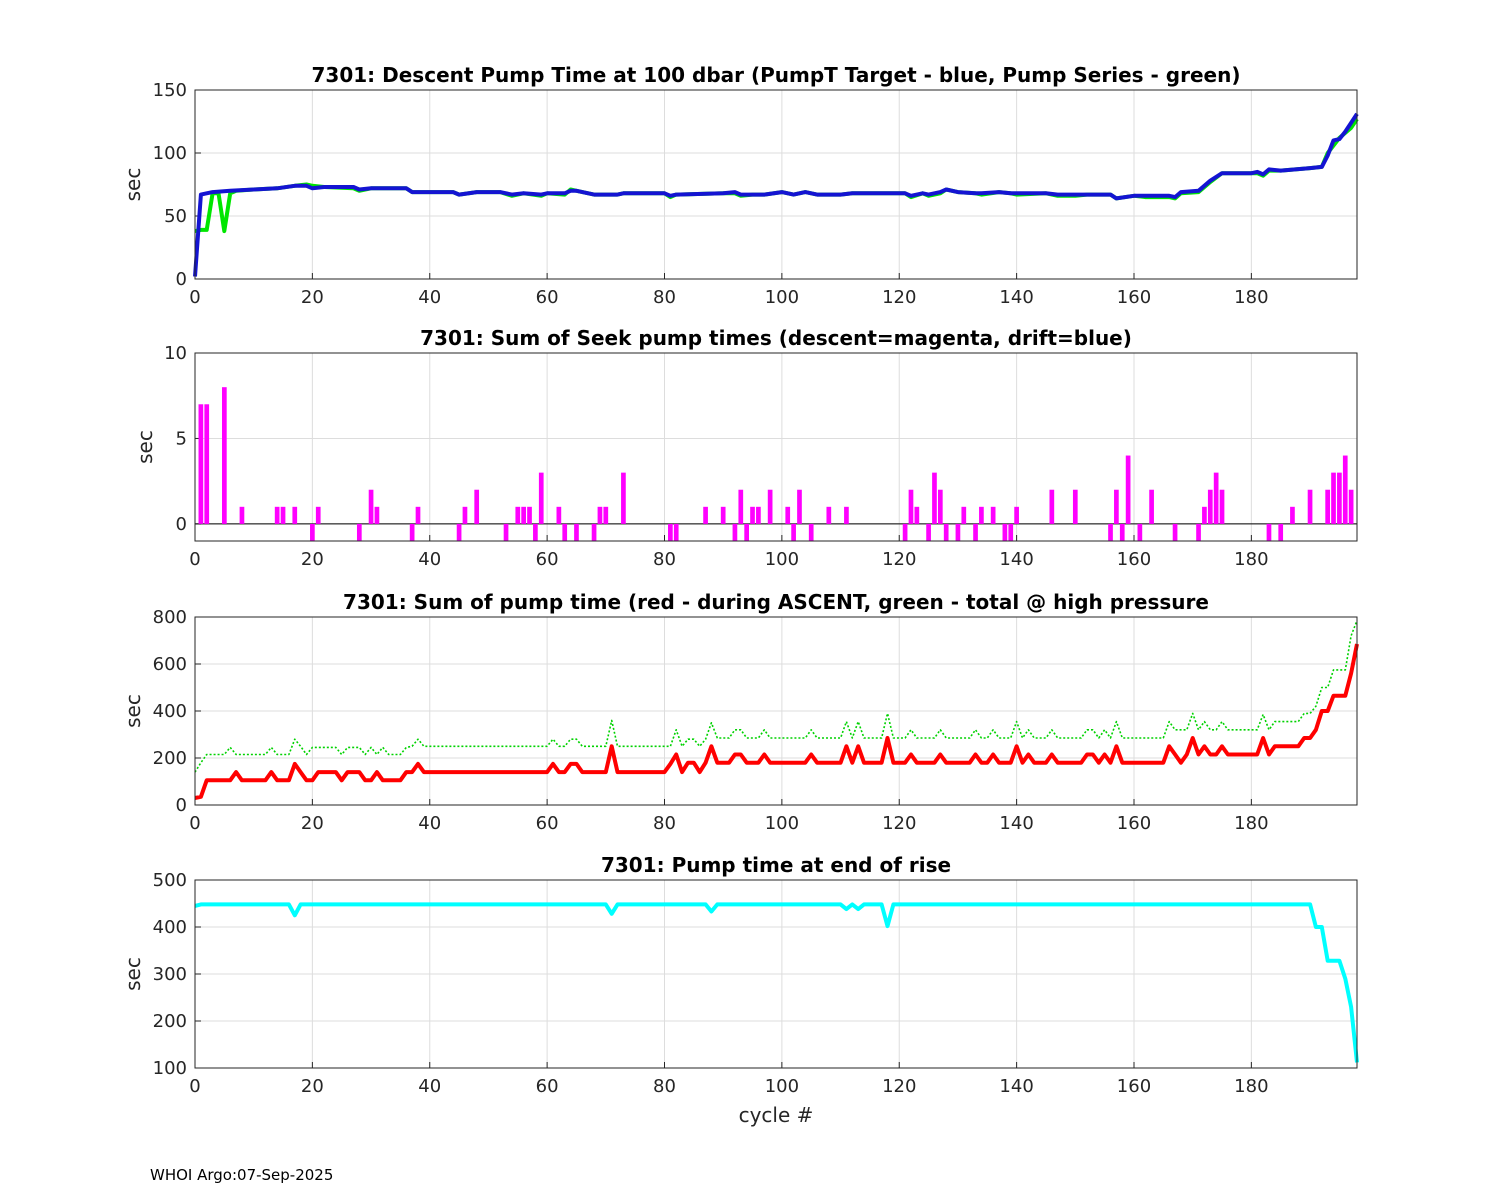  What do you see at coordinates (175, 216) in the screenshot?
I see `y-tick-label: 50` at bounding box center [175, 216].